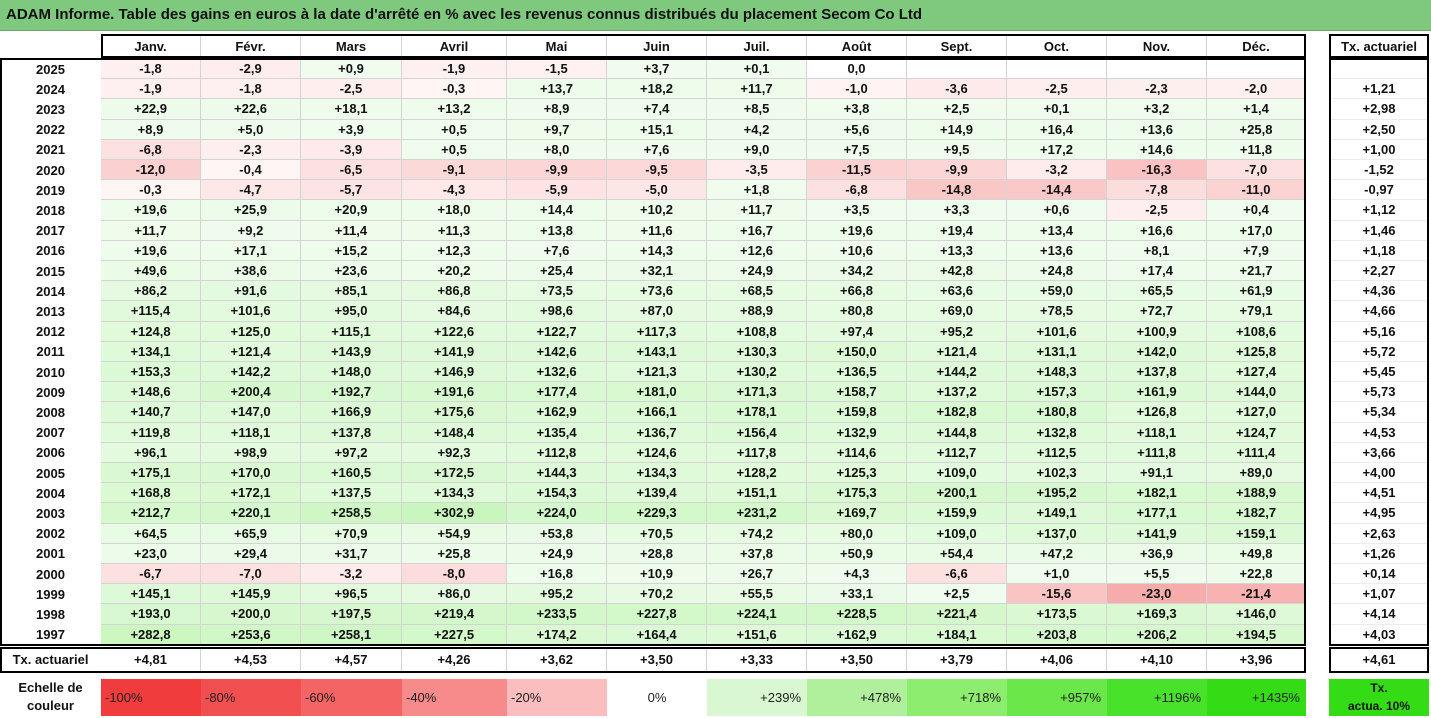  Describe the element at coordinates (557, 659) in the screenshot. I see `footer-cell: +3,62` at that location.